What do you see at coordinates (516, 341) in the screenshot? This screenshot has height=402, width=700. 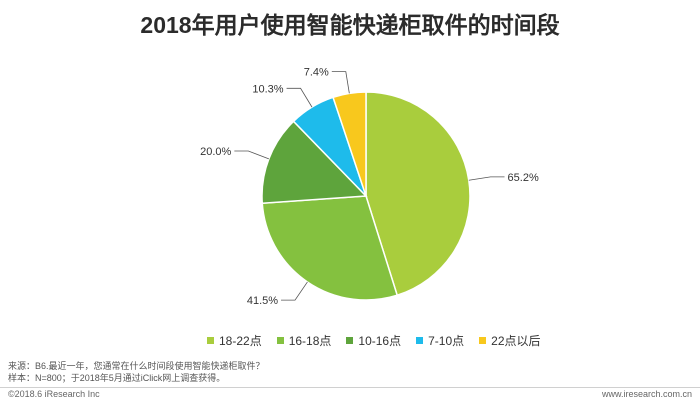 I see `legend-label: 22点以后` at bounding box center [516, 341].